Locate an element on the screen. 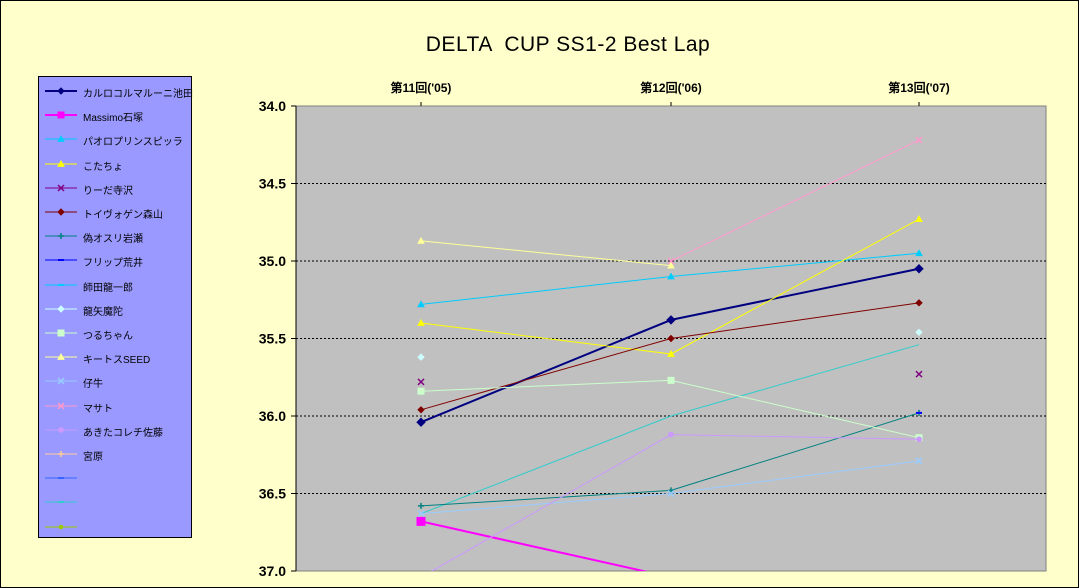 The image size is (1079, 588). legend-item: パオロプリンスピッラ is located at coordinates (115, 140).